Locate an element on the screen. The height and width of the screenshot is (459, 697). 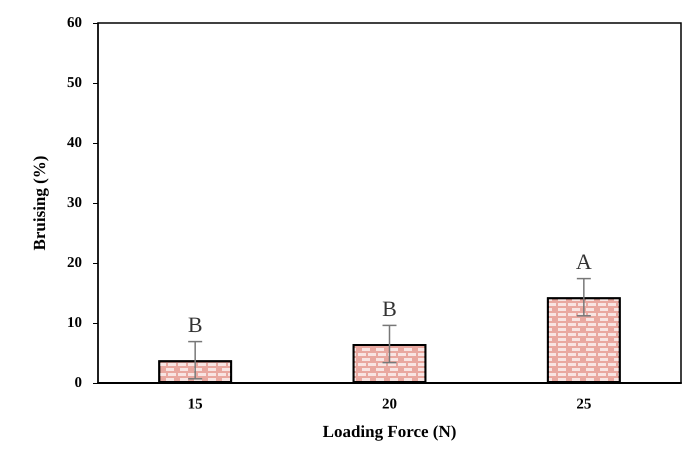
y-axis-title: Bruising (%) is located at coordinates (39, 203).